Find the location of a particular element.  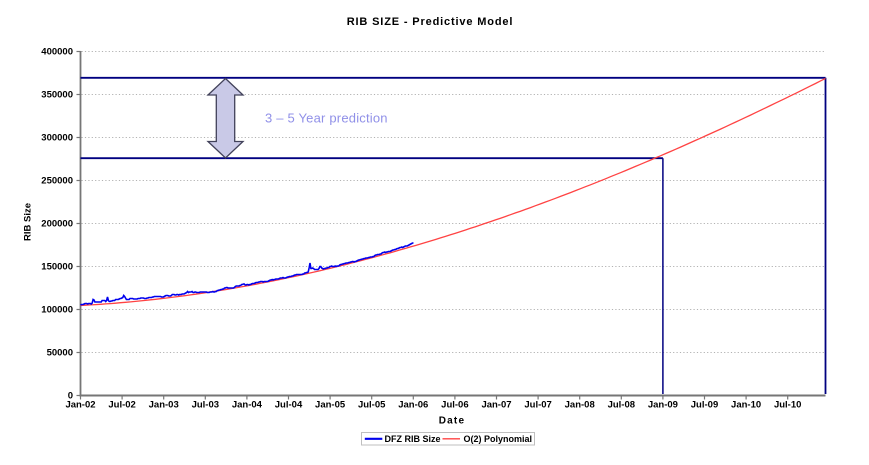

svg-text: O(2) Polynomial is located at coordinates (498, 439).